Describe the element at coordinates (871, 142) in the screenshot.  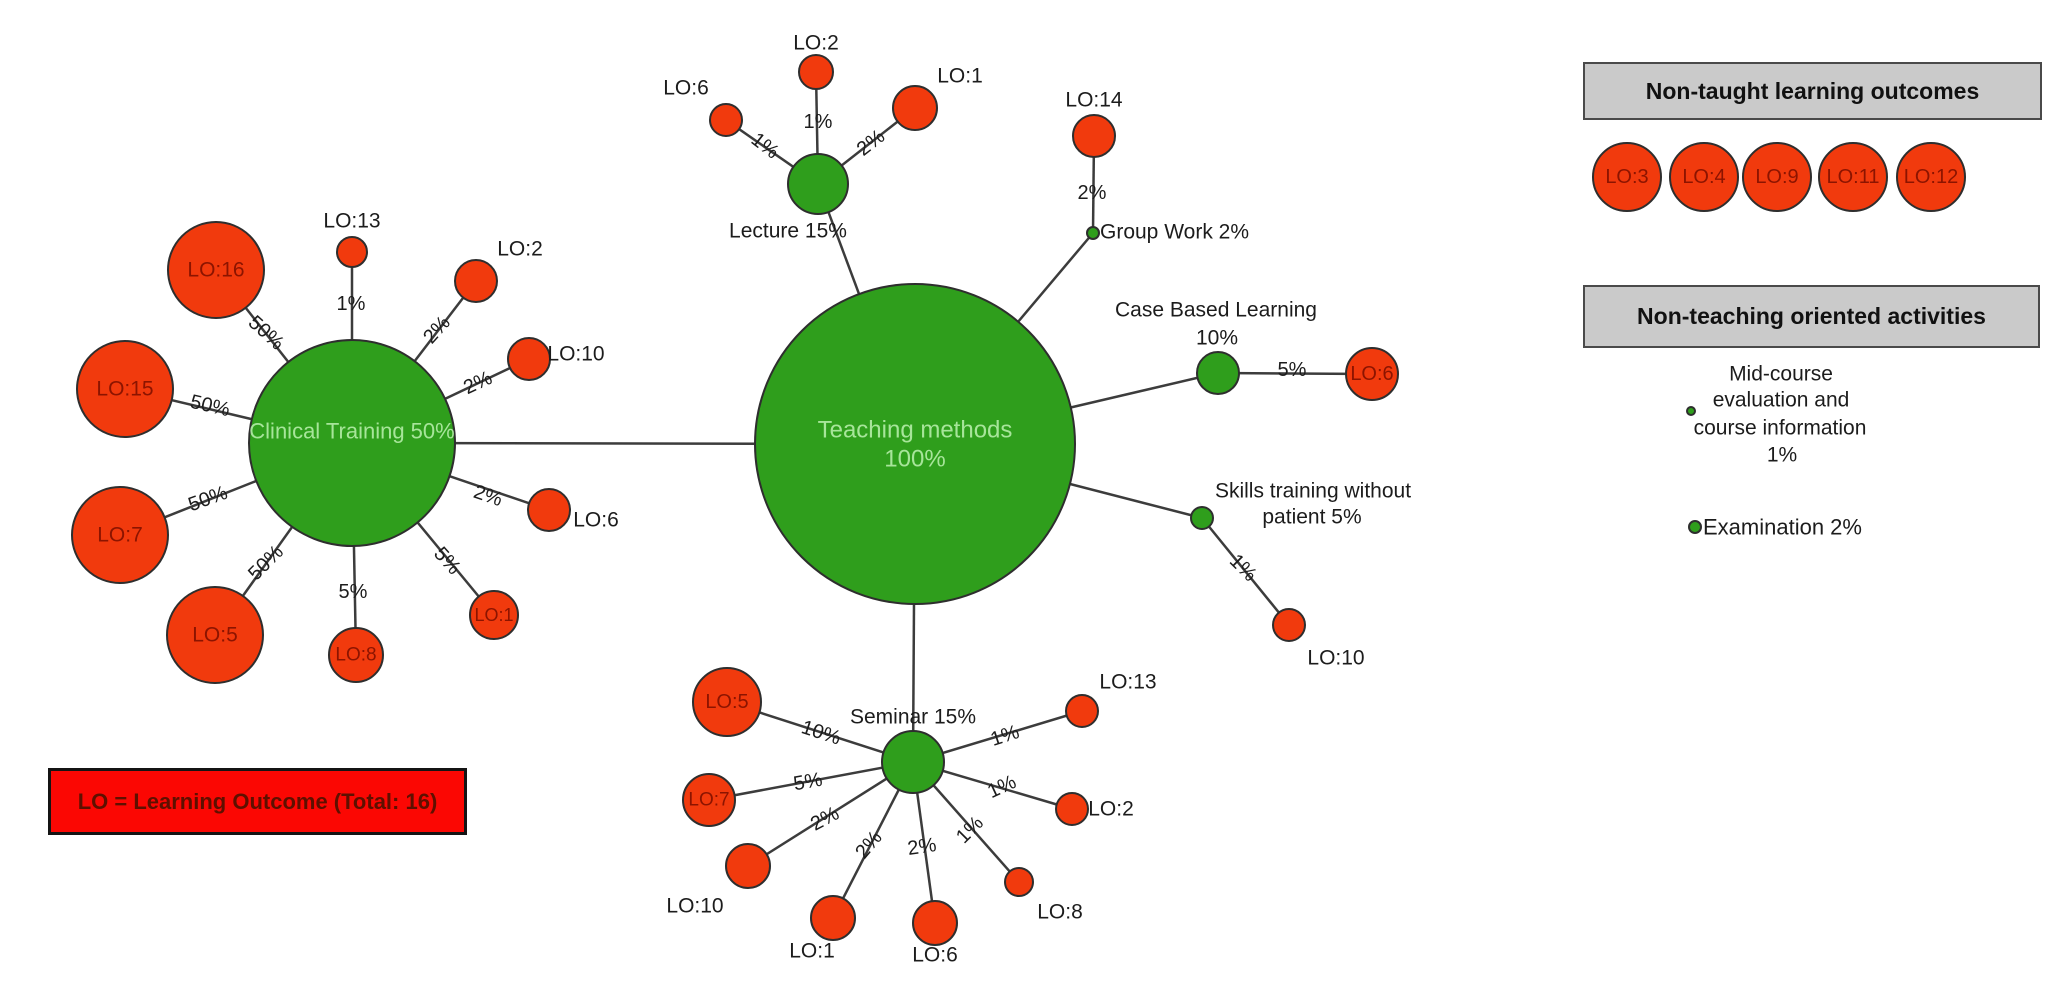
I see `pct-lecture-lo1: 2%` at that location.